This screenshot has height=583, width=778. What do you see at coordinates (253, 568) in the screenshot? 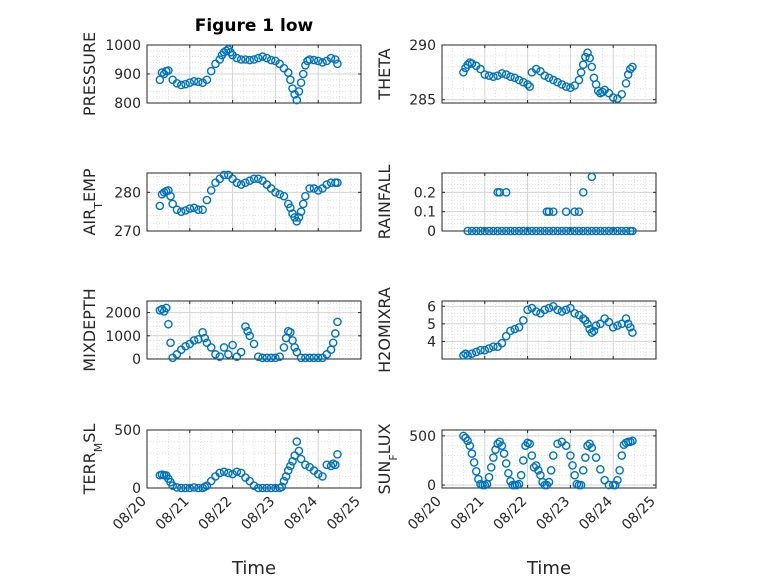
I see `terr-msl-x-axis-label: Time` at bounding box center [253, 568].